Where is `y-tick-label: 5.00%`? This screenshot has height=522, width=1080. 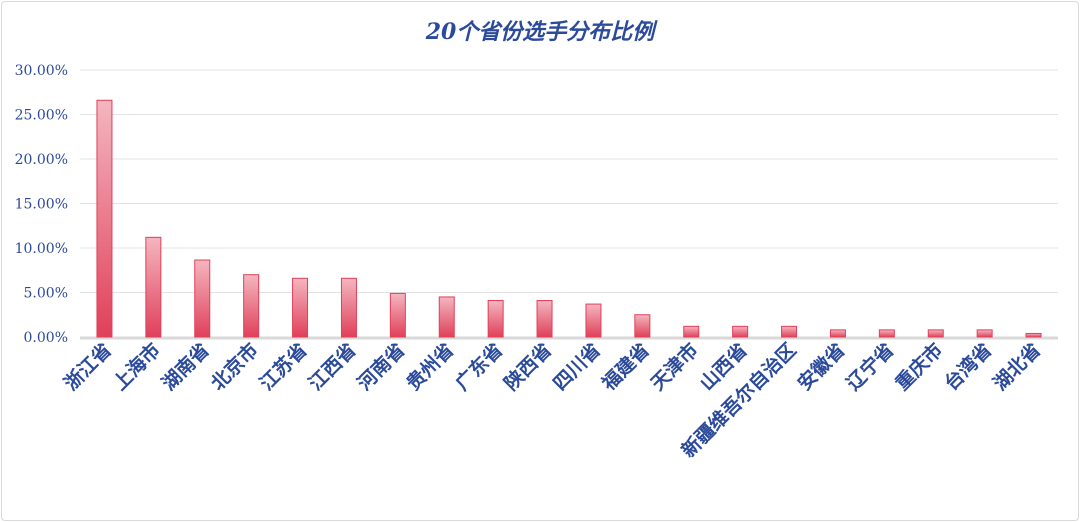 y-tick-label: 5.00% is located at coordinates (46, 294).